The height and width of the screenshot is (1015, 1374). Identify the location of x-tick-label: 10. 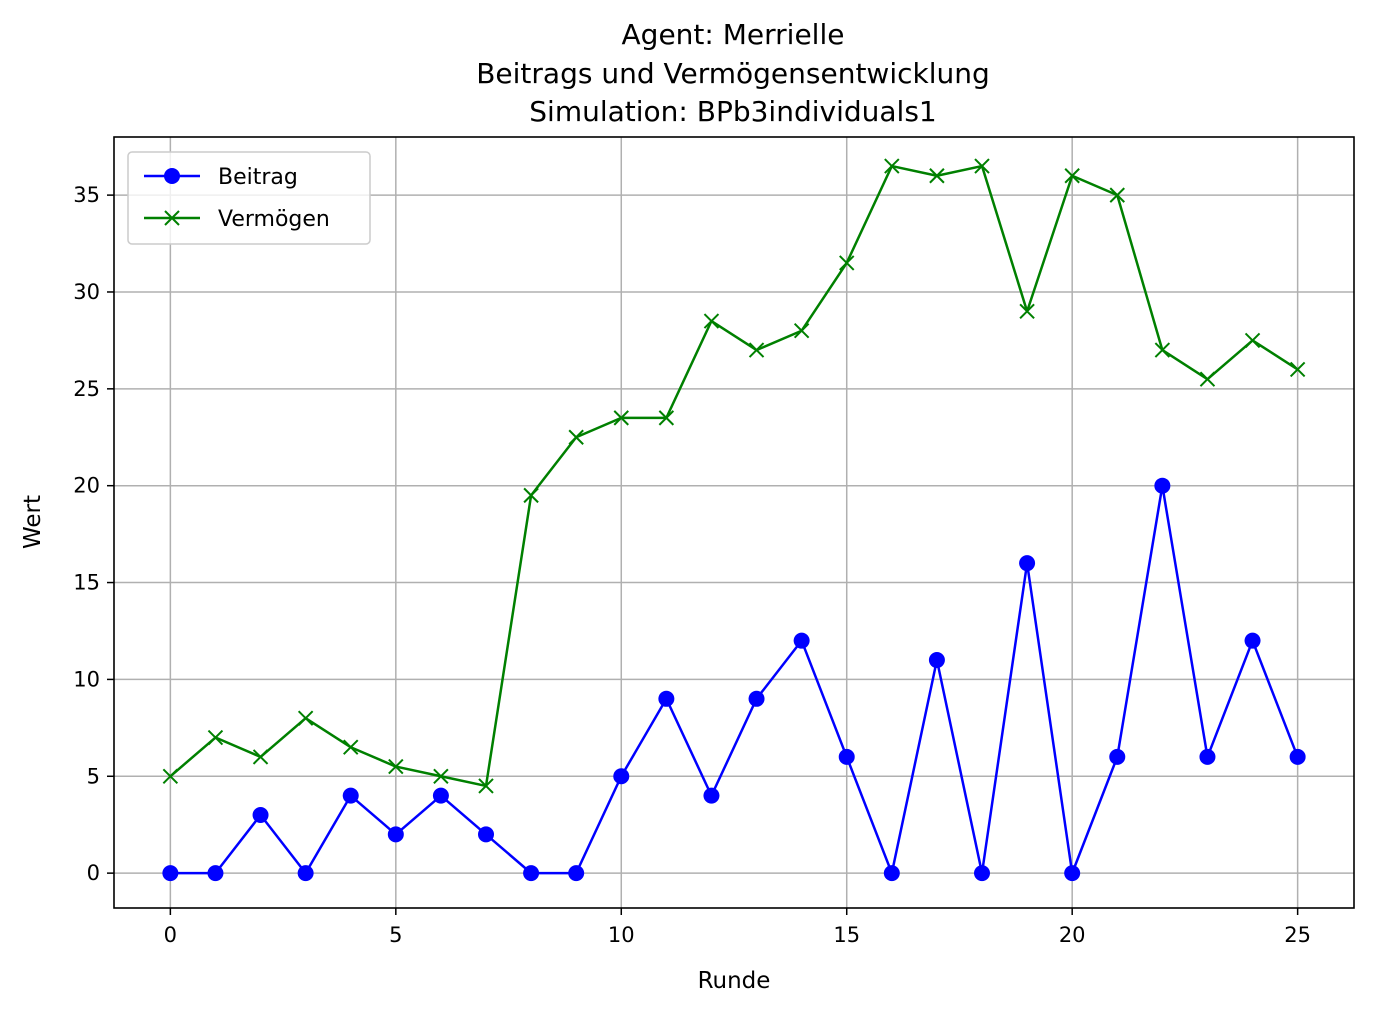
(621, 935).